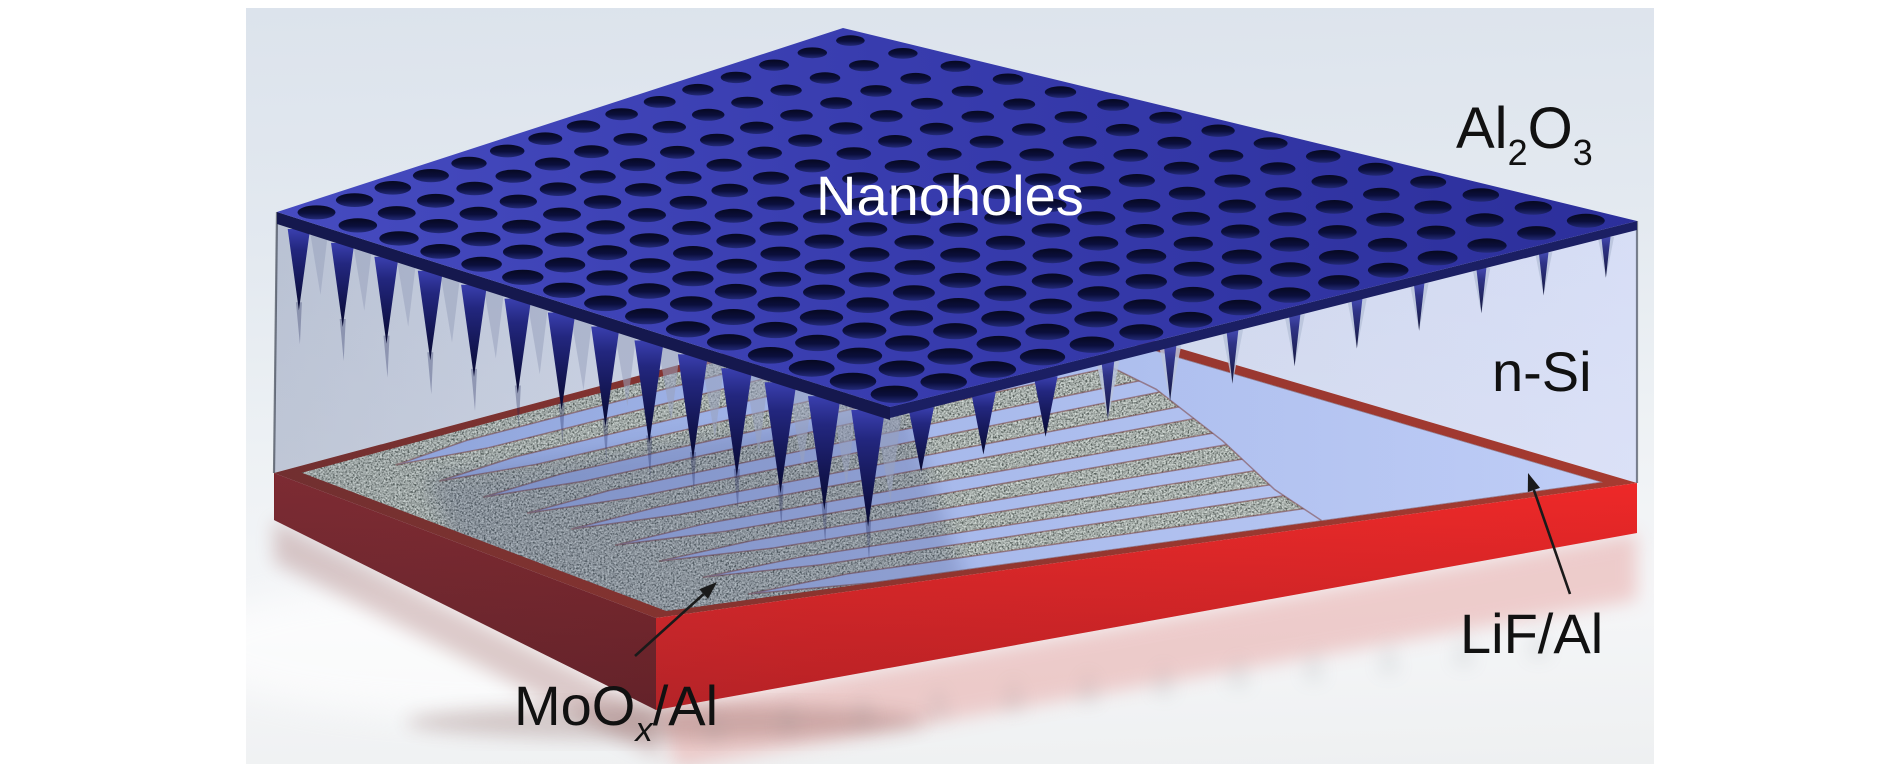 The height and width of the screenshot is (780, 1890). What do you see at coordinates (950, 195) in the screenshot?
I see `nanoholes-text: Nanoholes` at bounding box center [950, 195].